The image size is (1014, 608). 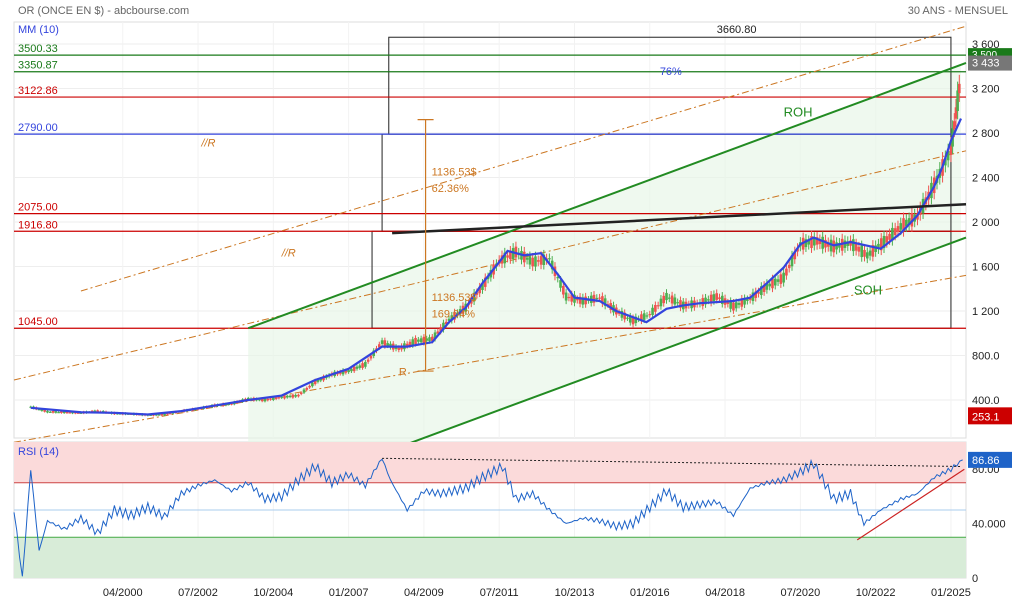 I want to click on x-tick-label: 10/2013, so click(x=575, y=593).